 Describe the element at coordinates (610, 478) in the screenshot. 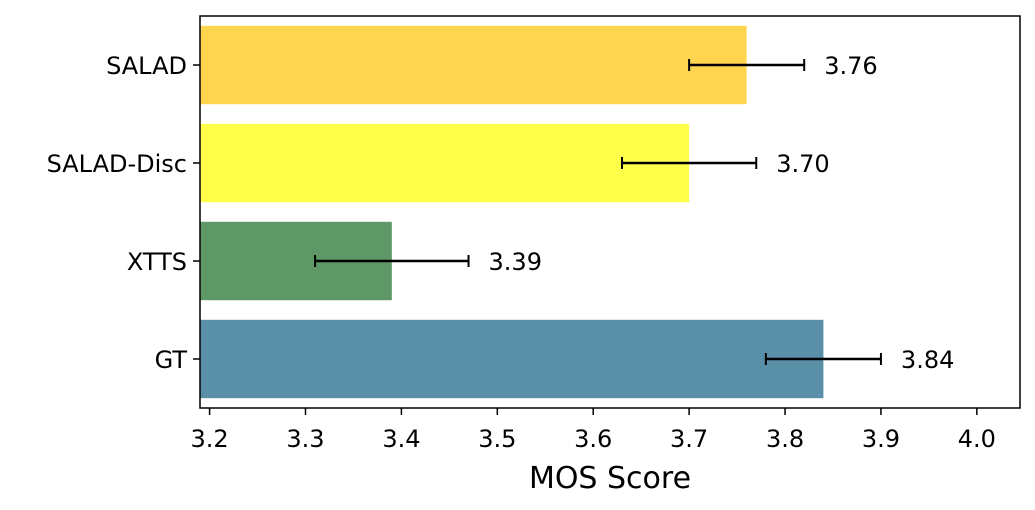

I see `x-axis-title: MOS Score` at that location.